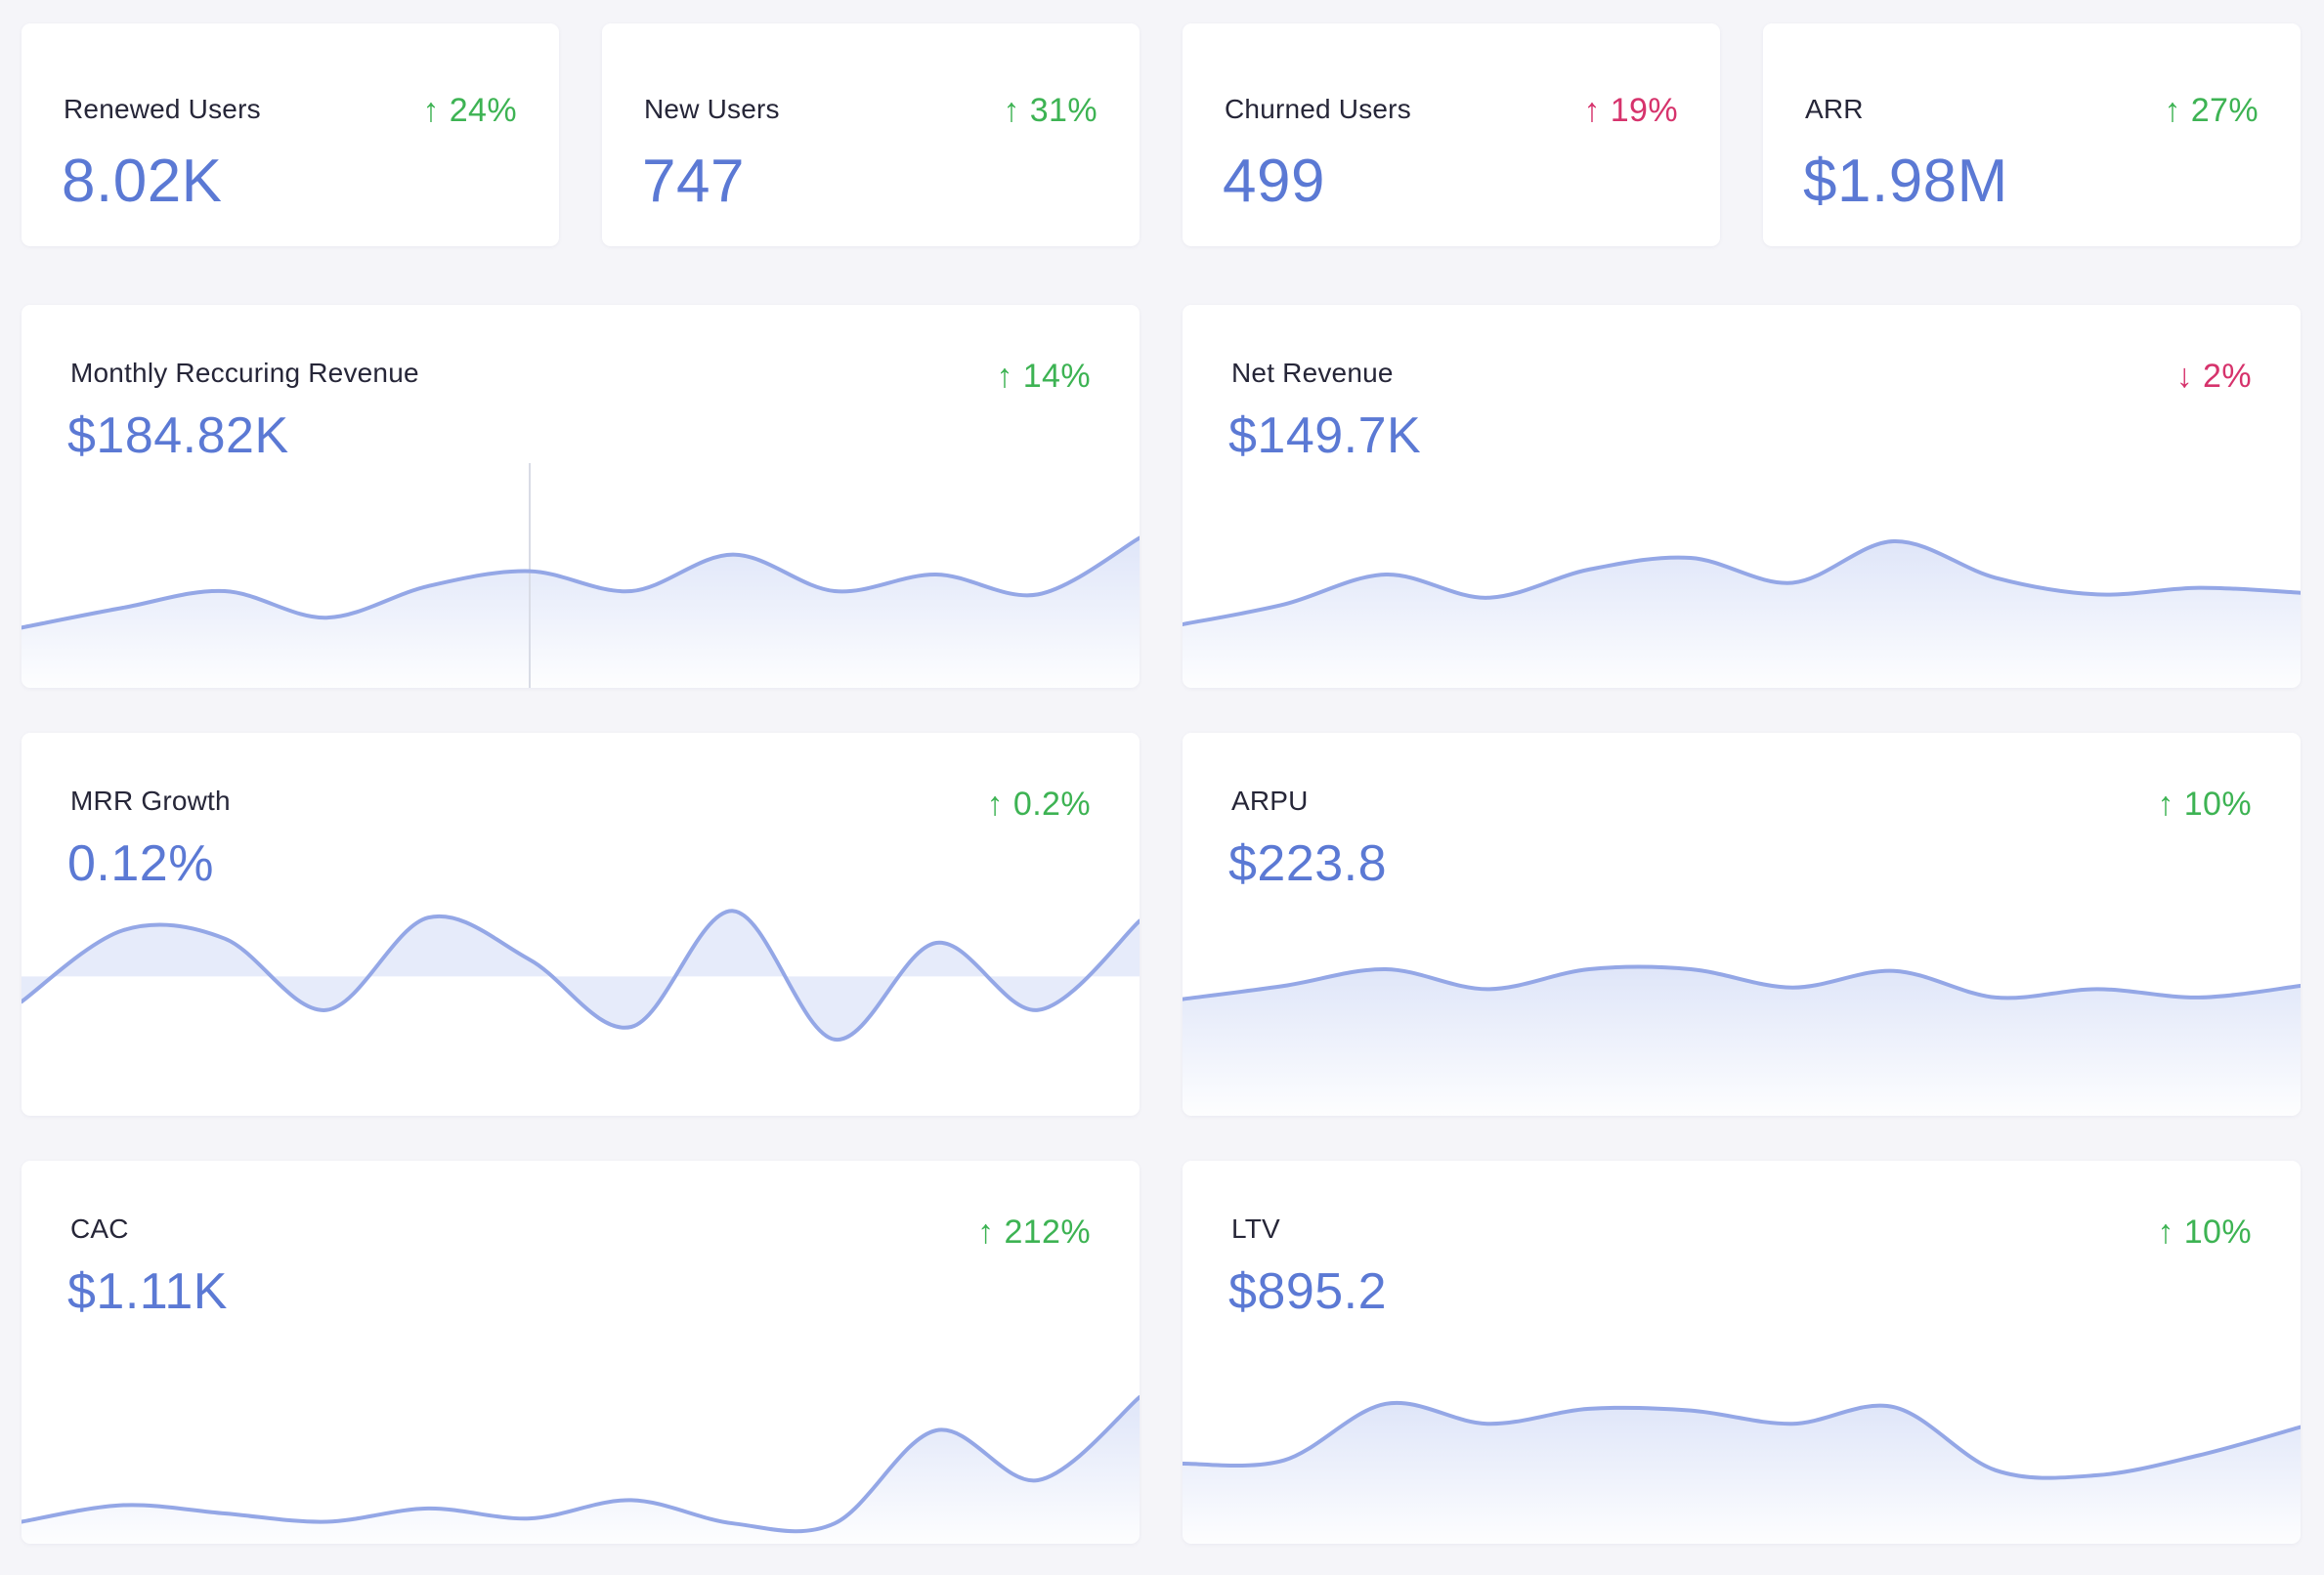  What do you see at coordinates (1034, 1232) in the screenshot?
I see `chart-delta: ↑ 212%` at bounding box center [1034, 1232].